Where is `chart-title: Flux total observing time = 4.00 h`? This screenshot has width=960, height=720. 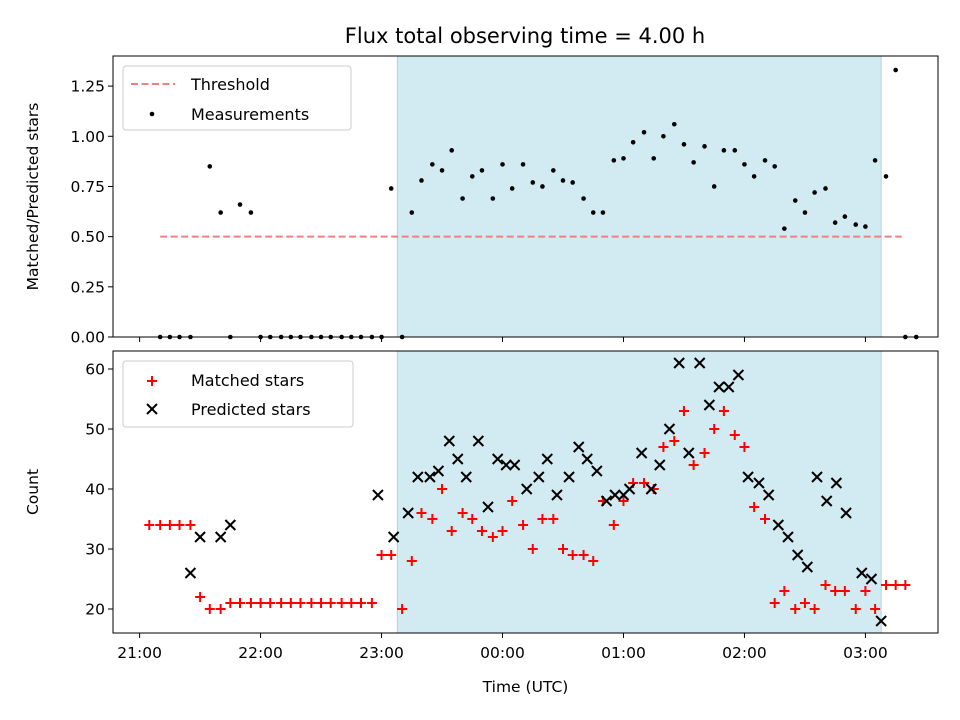 chart-title: Flux total observing time = 4.00 h is located at coordinates (525, 36).